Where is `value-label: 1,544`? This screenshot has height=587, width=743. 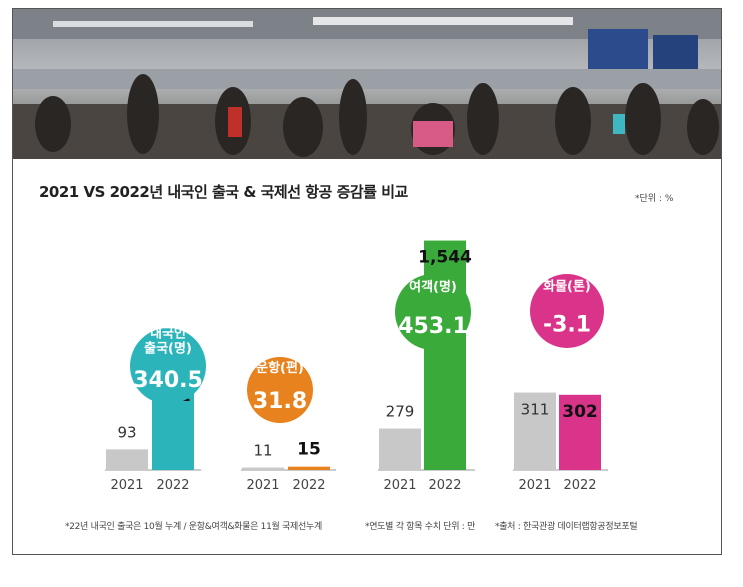
value-label: 1,544 is located at coordinates (445, 258).